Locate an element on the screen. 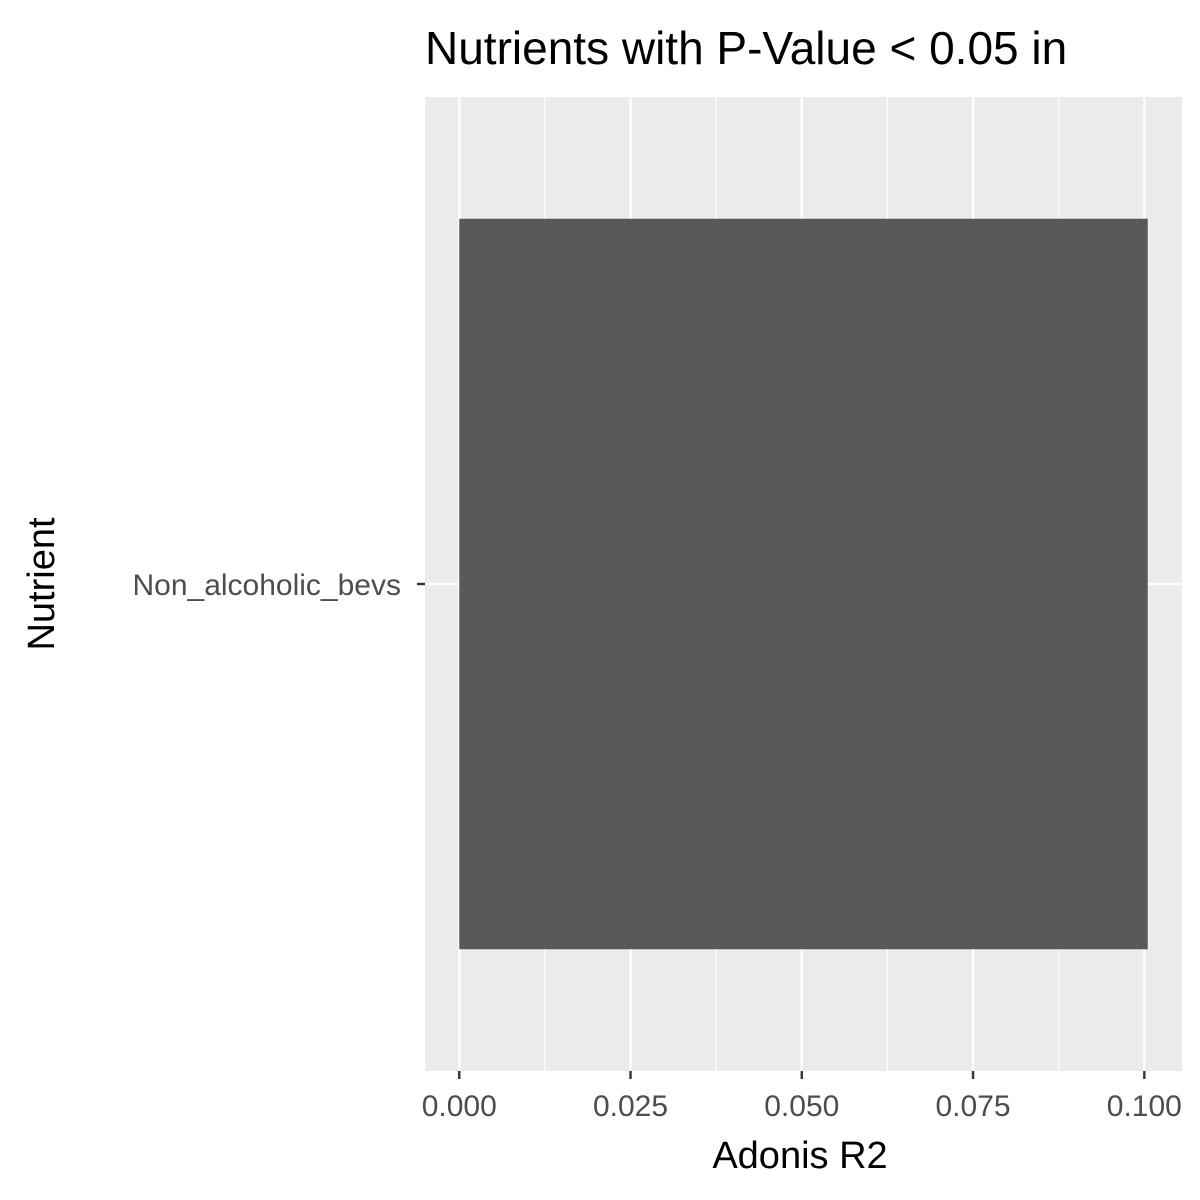 This screenshot has width=1200, height=1200. x-axis-ticks: 0.000 0.025 0.050 0.075 0.100 is located at coordinates (802, 1097).